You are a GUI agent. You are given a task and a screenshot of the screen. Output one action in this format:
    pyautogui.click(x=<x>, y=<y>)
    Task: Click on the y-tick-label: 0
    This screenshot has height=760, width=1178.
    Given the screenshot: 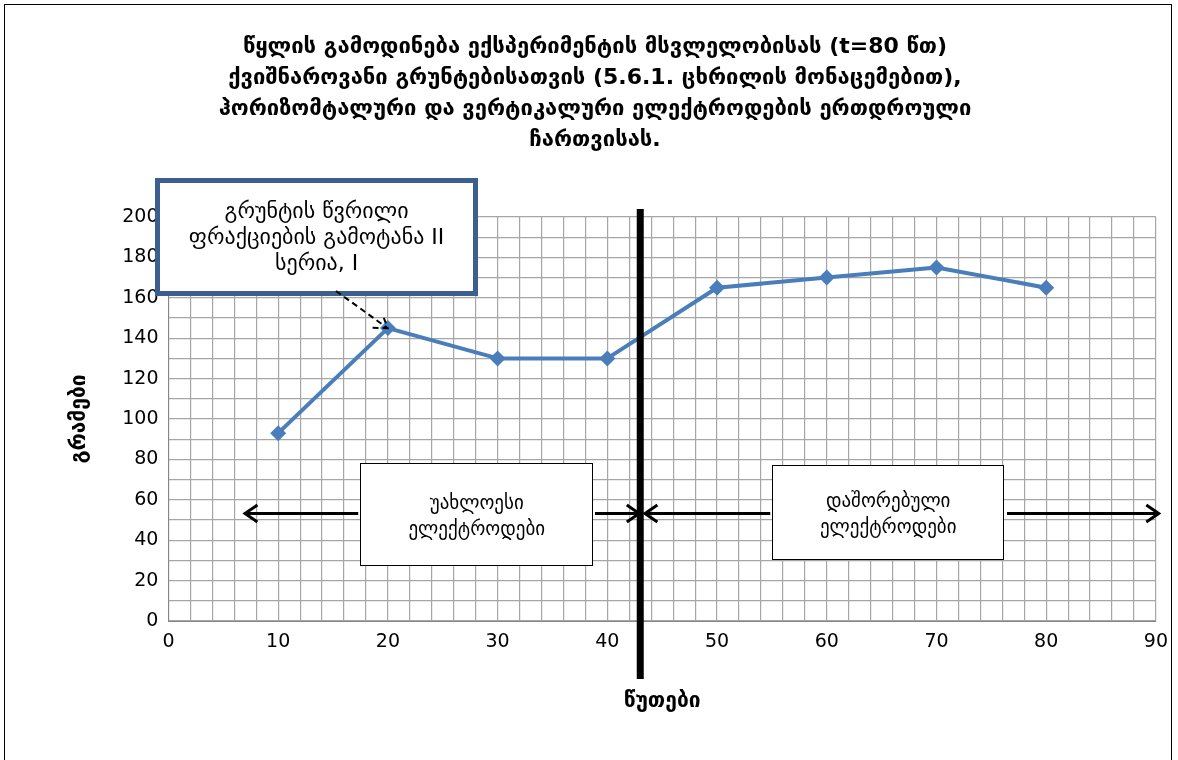 What is the action you would take?
    pyautogui.click(x=152, y=618)
    